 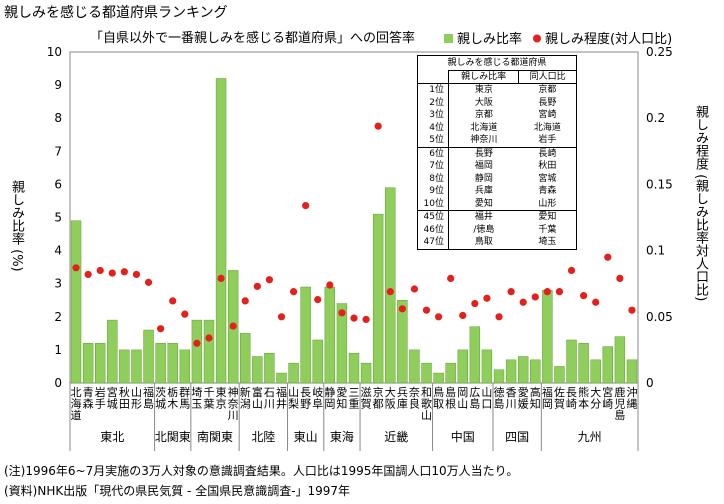 I want to click on ranking-ratio-pref: 鳥取, so click(x=483, y=242).